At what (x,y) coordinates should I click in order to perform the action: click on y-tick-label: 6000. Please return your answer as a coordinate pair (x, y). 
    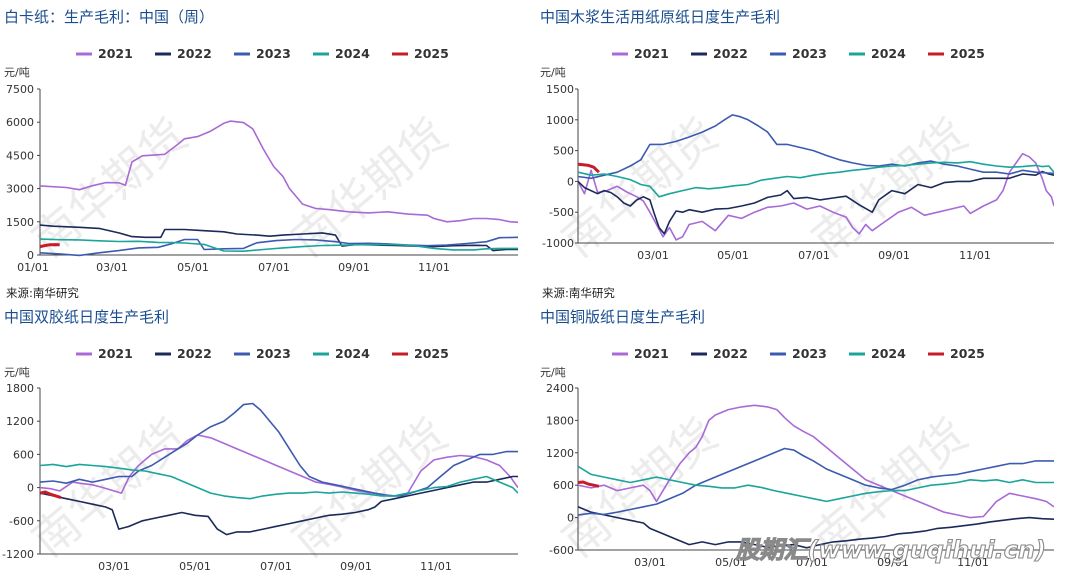
    Looking at the image, I should click on (20, 122).